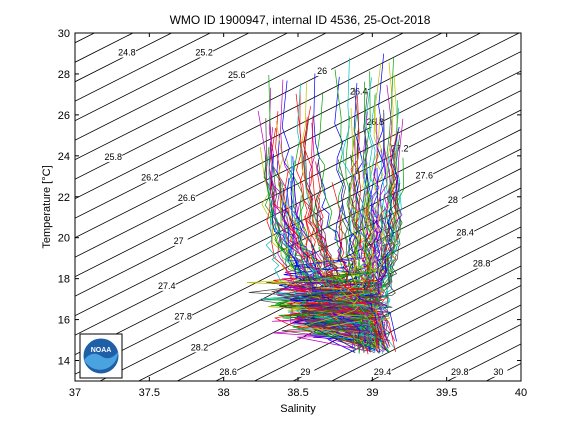  I want to click on contour-label: 27, so click(179, 241).